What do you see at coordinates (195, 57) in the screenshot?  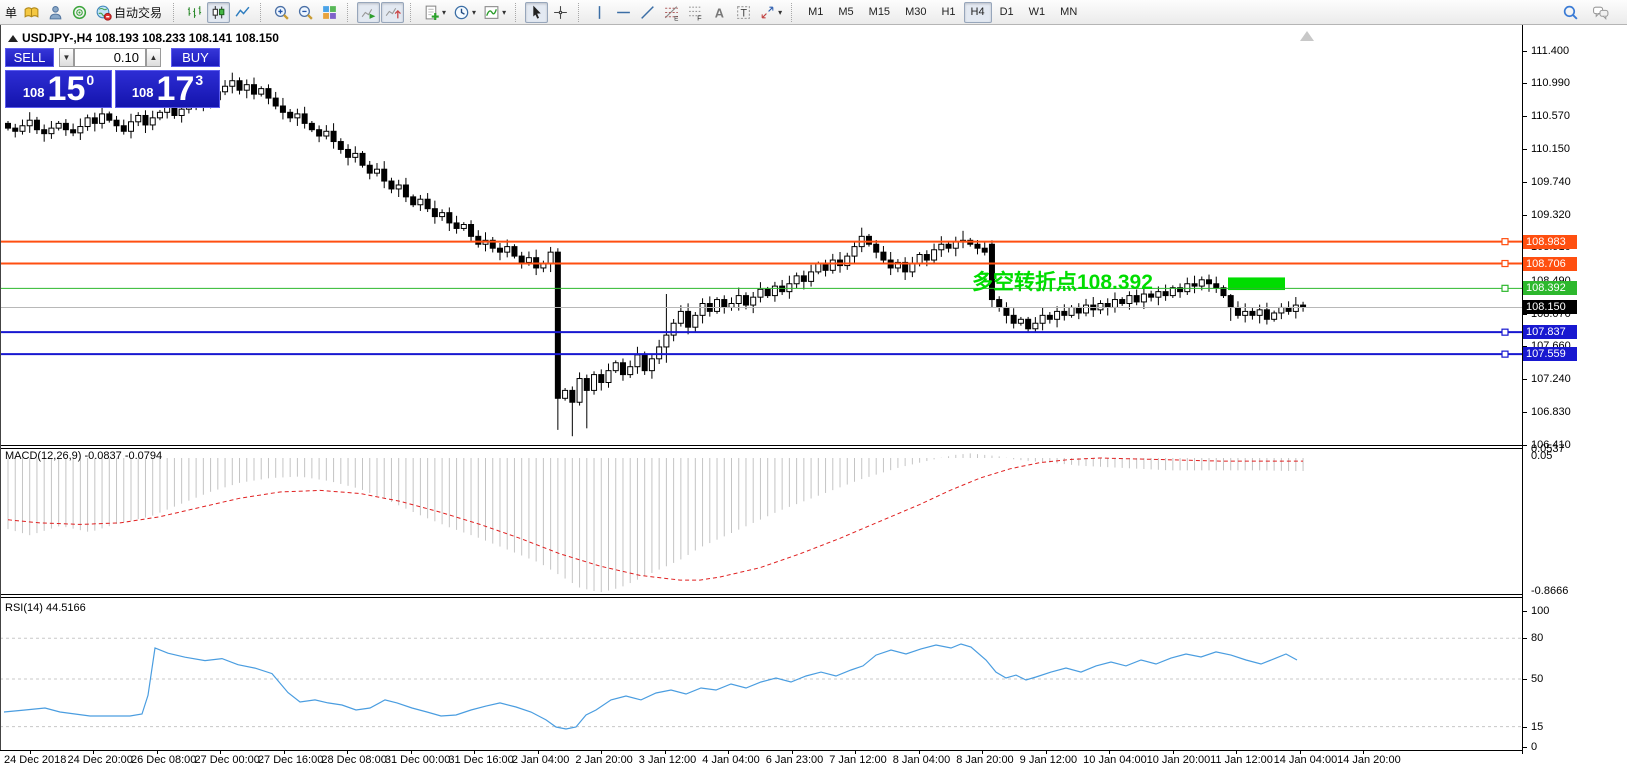 I see `buy-button: BUY` at bounding box center [195, 57].